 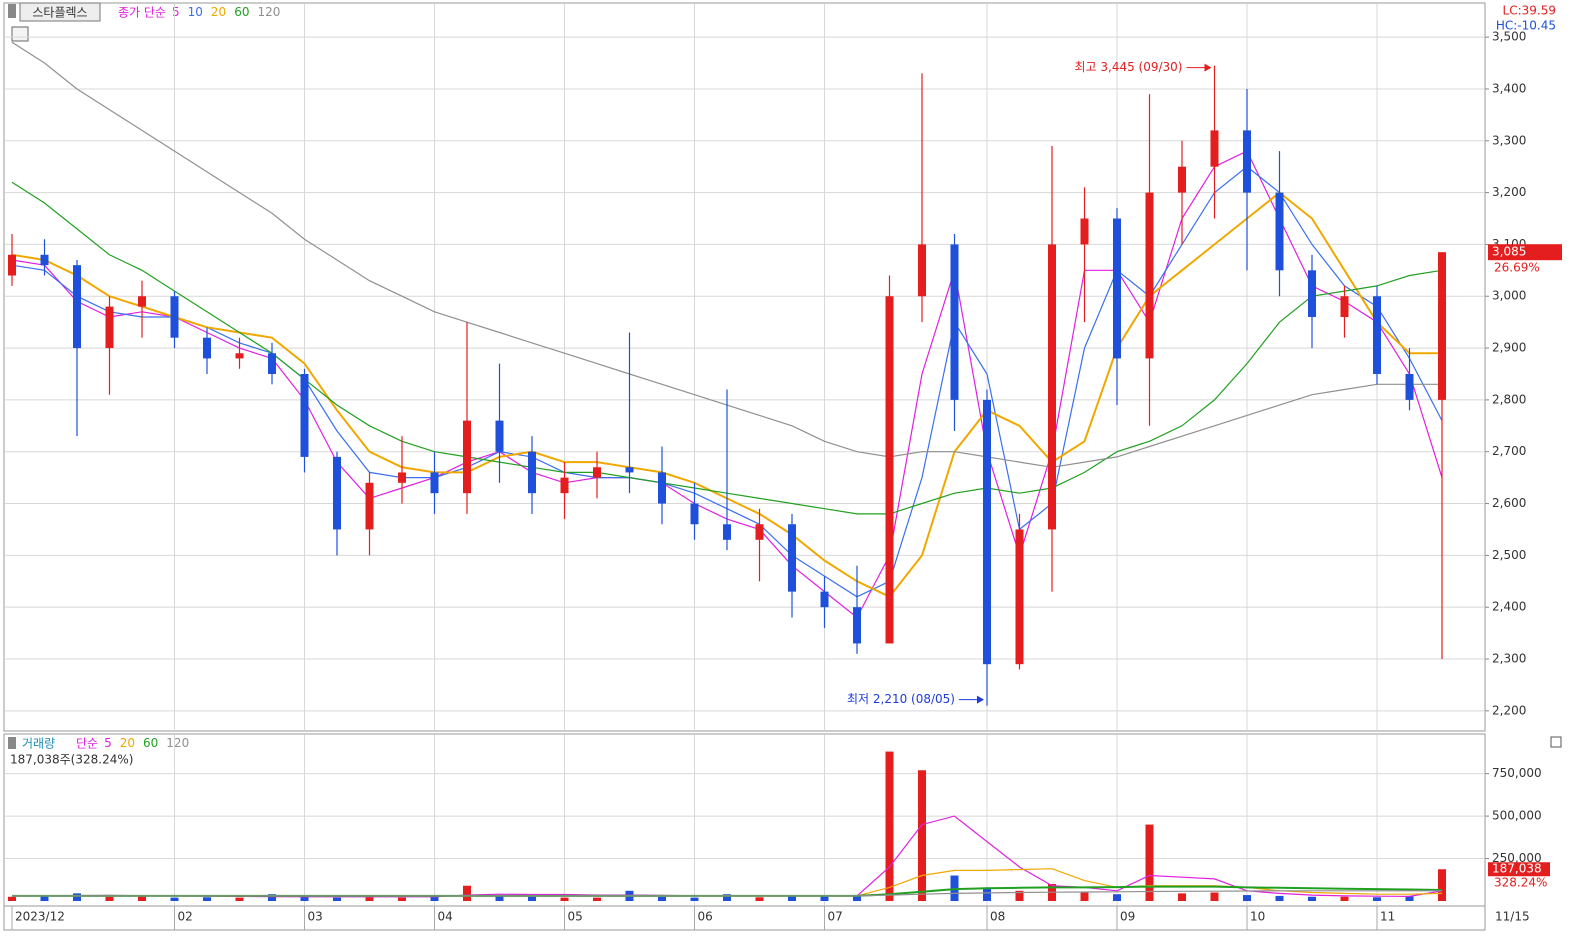 What do you see at coordinates (835, 917) in the screenshot?
I see `x-tick-label: 07` at bounding box center [835, 917].